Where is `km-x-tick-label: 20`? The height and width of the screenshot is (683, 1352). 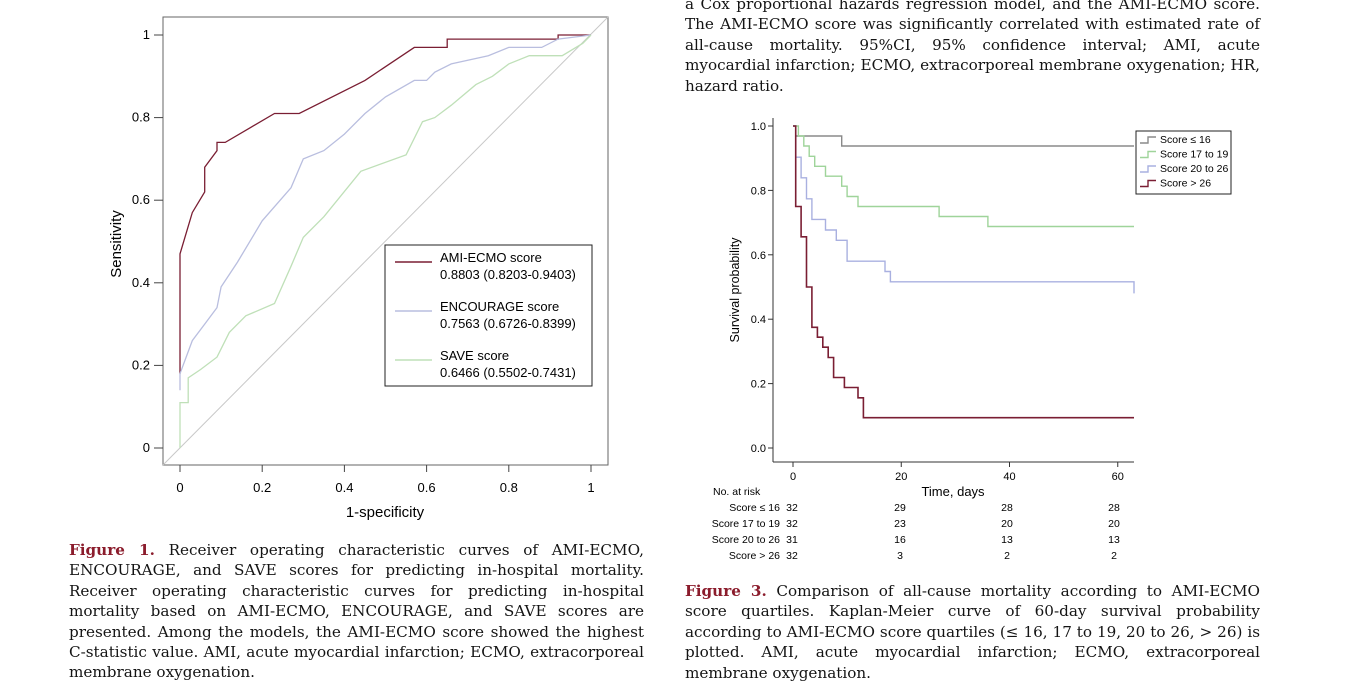
km-x-tick-label: 20 is located at coordinates (901, 477).